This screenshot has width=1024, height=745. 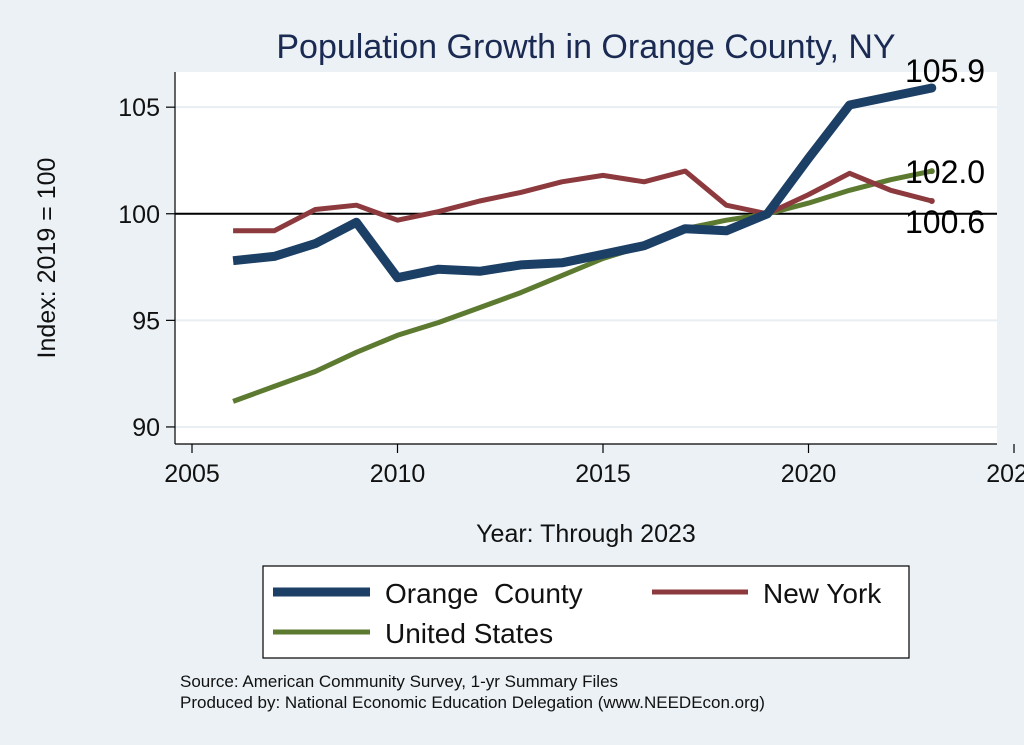 I want to click on legend: Orange County New York United States, so click(x=586, y=612).